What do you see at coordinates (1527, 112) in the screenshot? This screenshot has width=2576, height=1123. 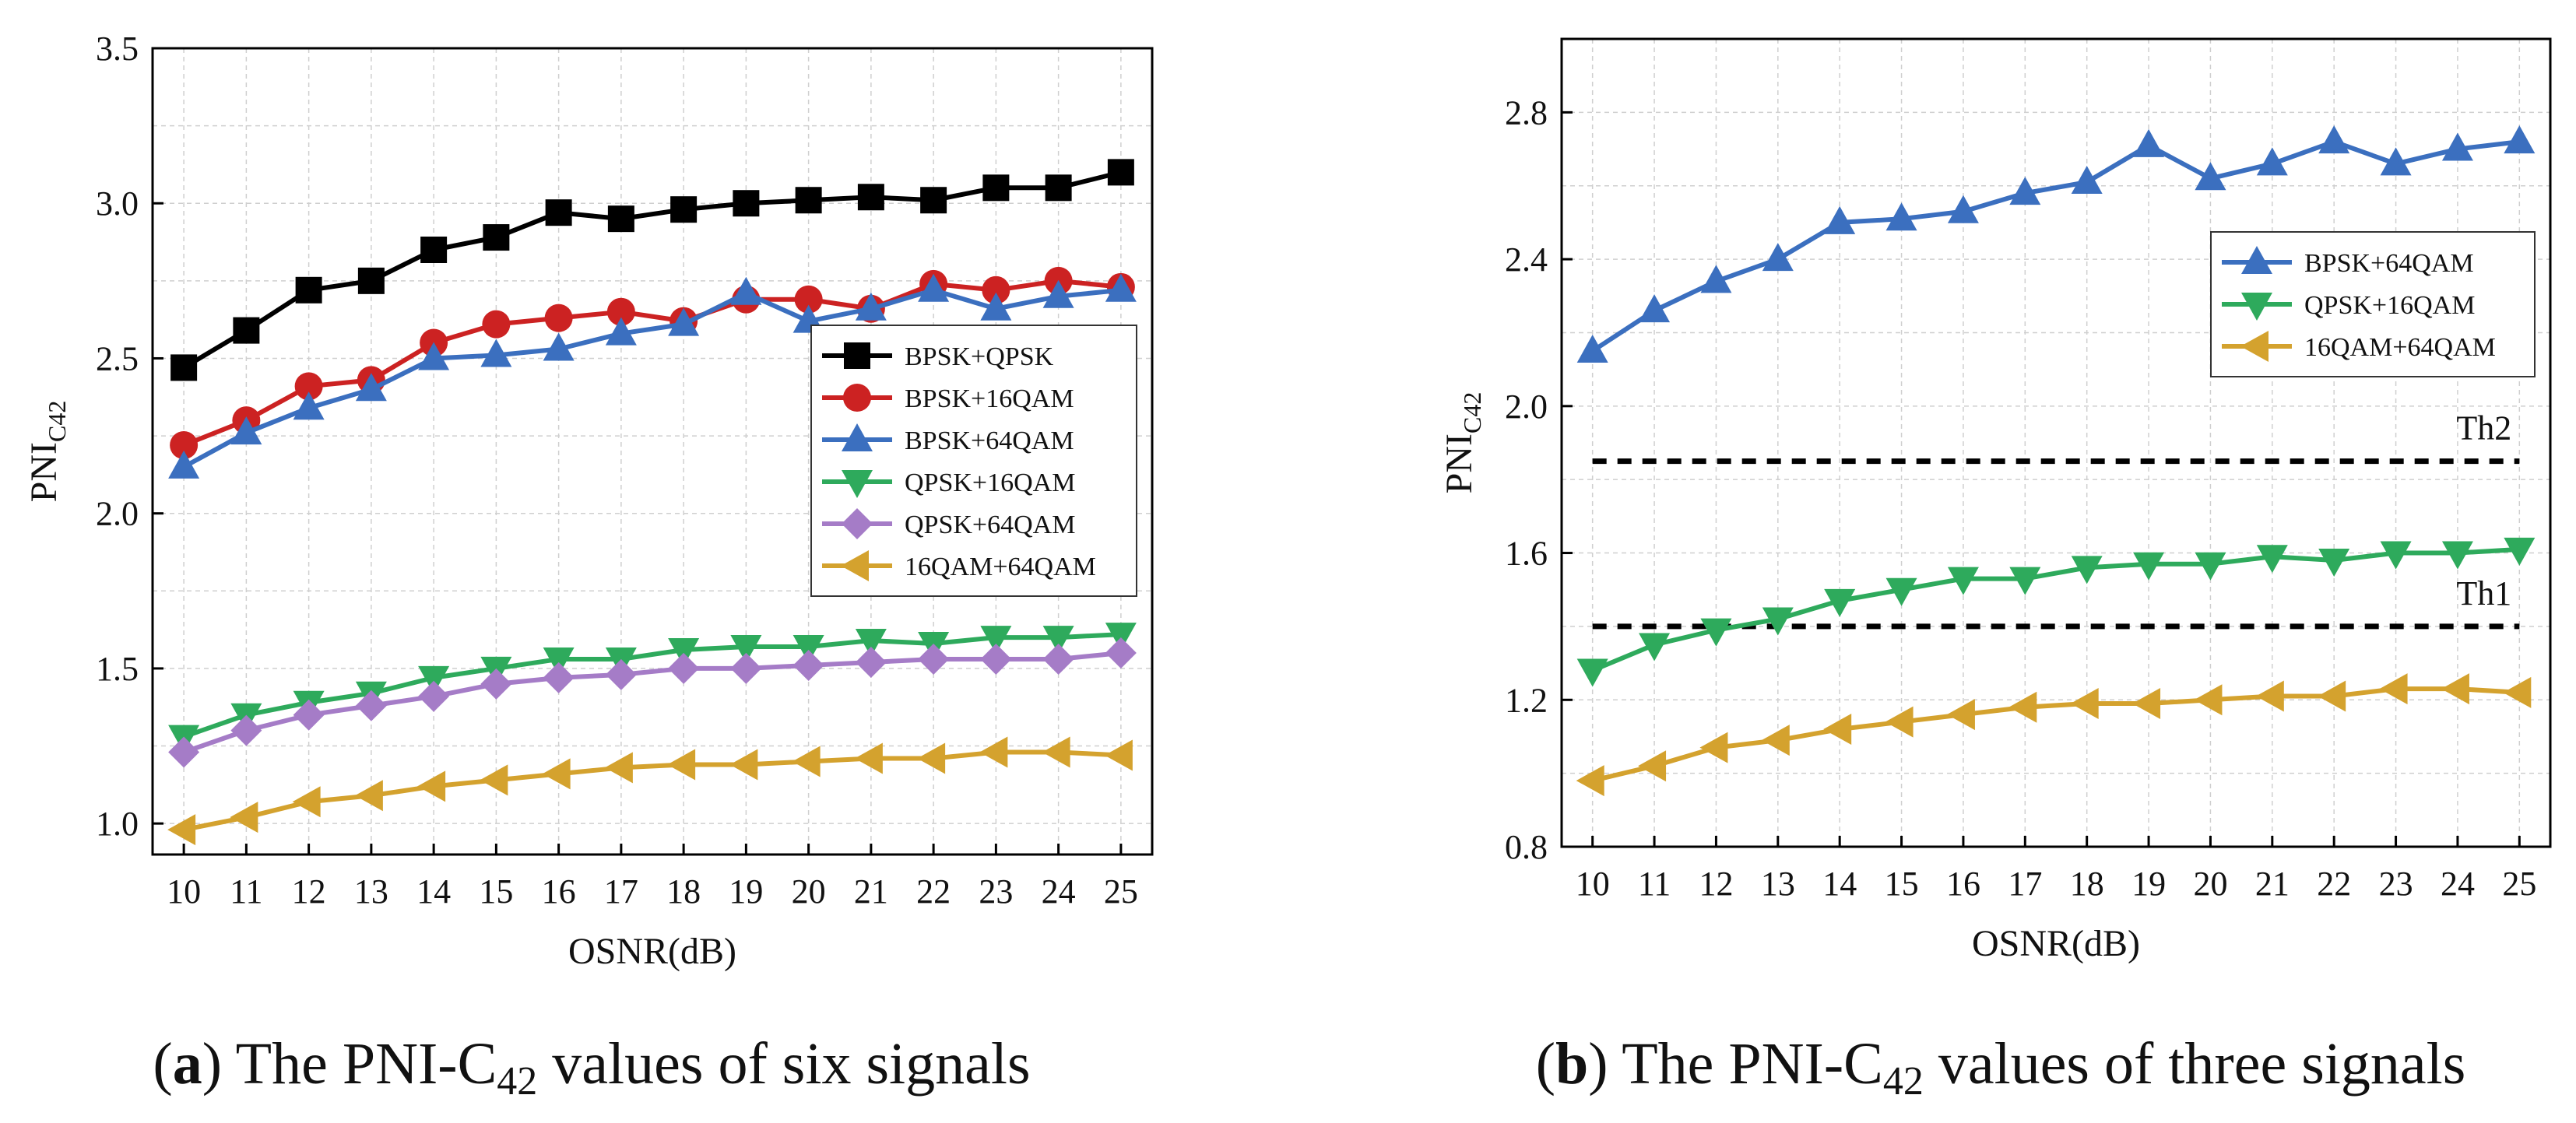 I see `y-tick-label: 2.8` at bounding box center [1527, 112].